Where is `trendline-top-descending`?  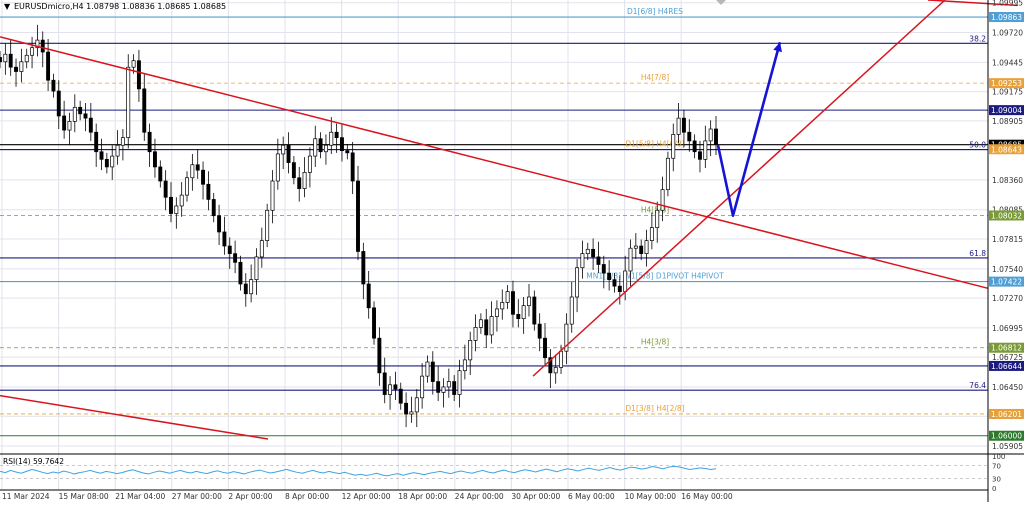
trendline-top-descending is located at coordinates (973, 3).